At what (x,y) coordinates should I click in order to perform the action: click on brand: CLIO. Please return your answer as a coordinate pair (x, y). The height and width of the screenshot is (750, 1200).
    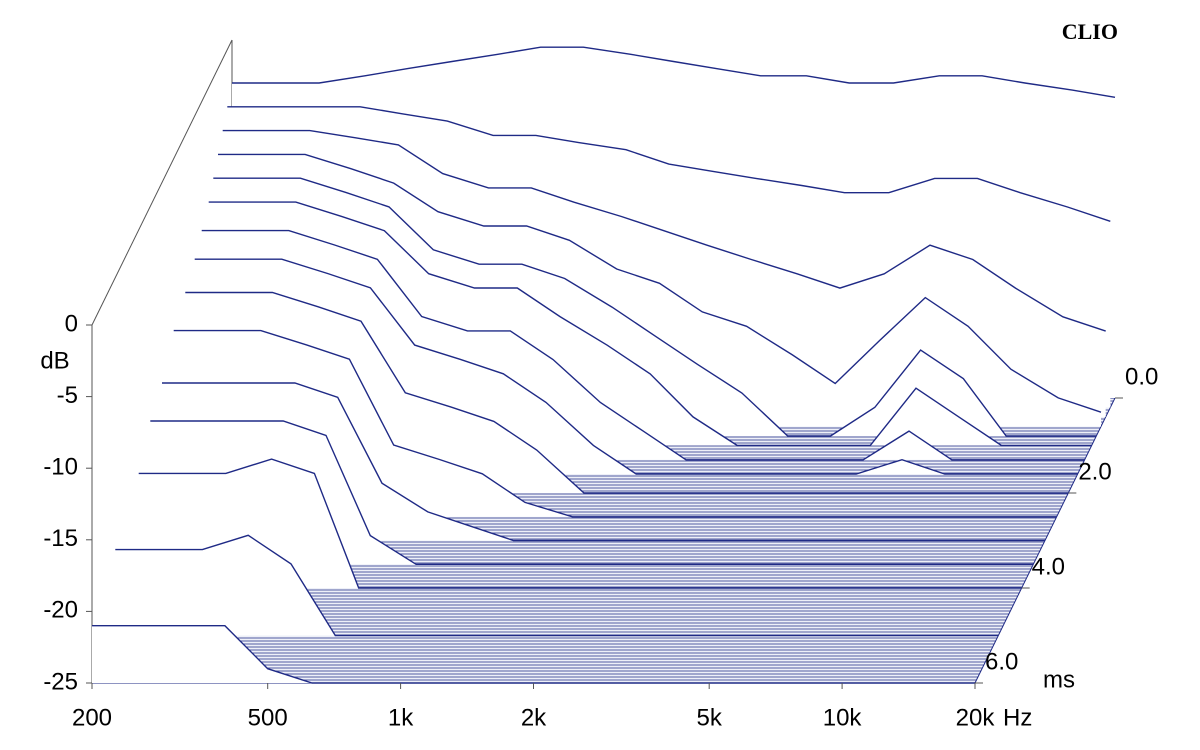
    Looking at the image, I should click on (1090, 31).